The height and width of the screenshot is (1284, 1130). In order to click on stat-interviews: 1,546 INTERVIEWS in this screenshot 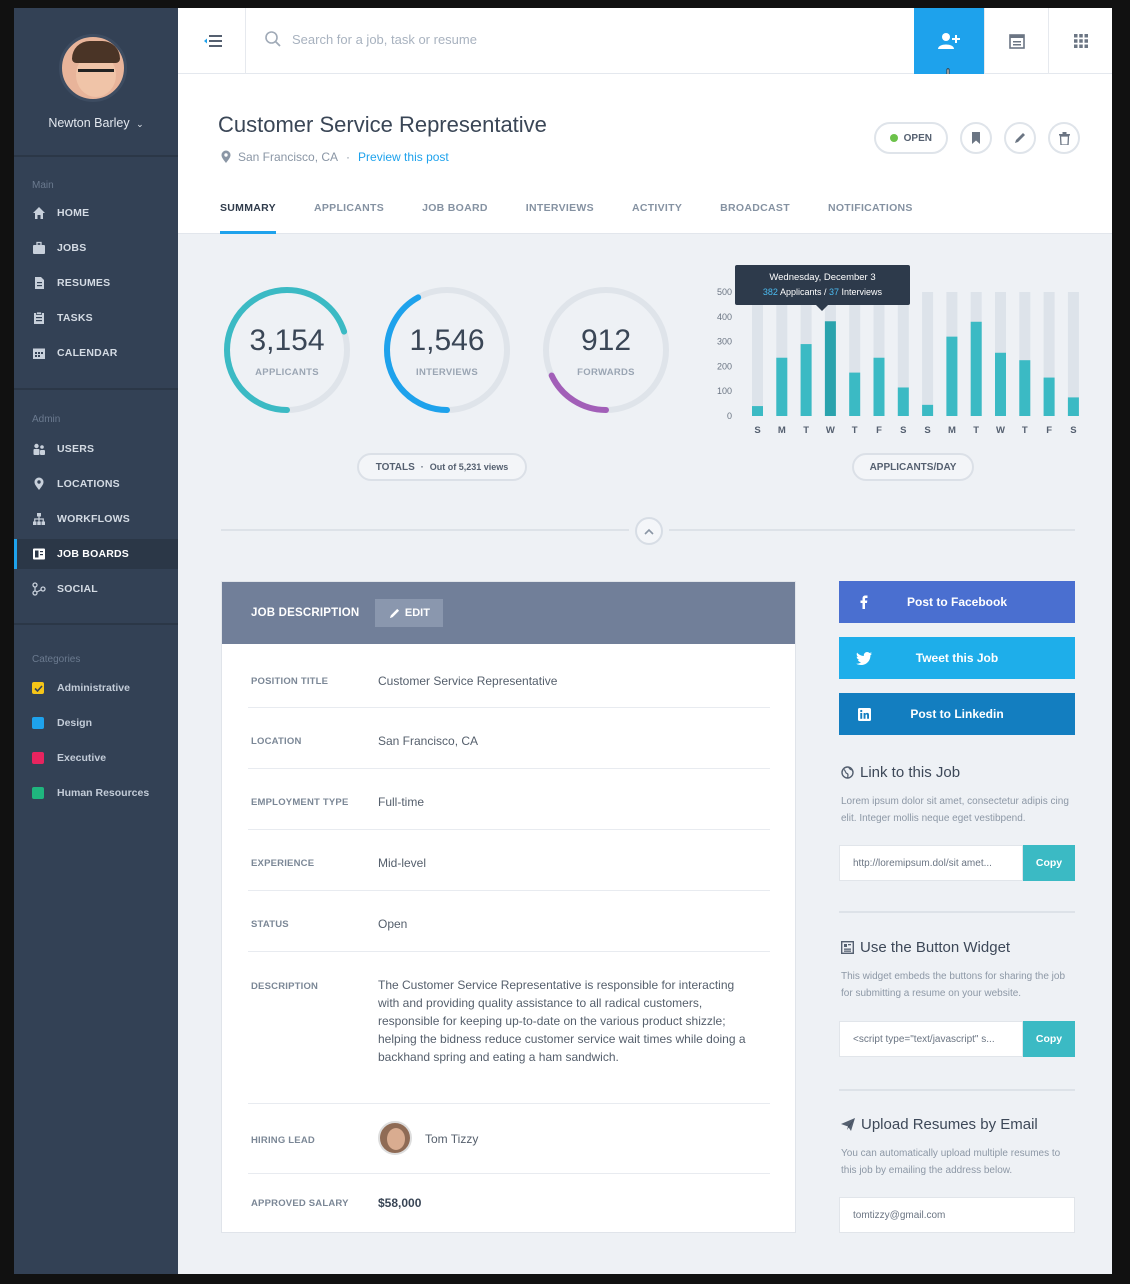, I will do `click(447, 350)`.